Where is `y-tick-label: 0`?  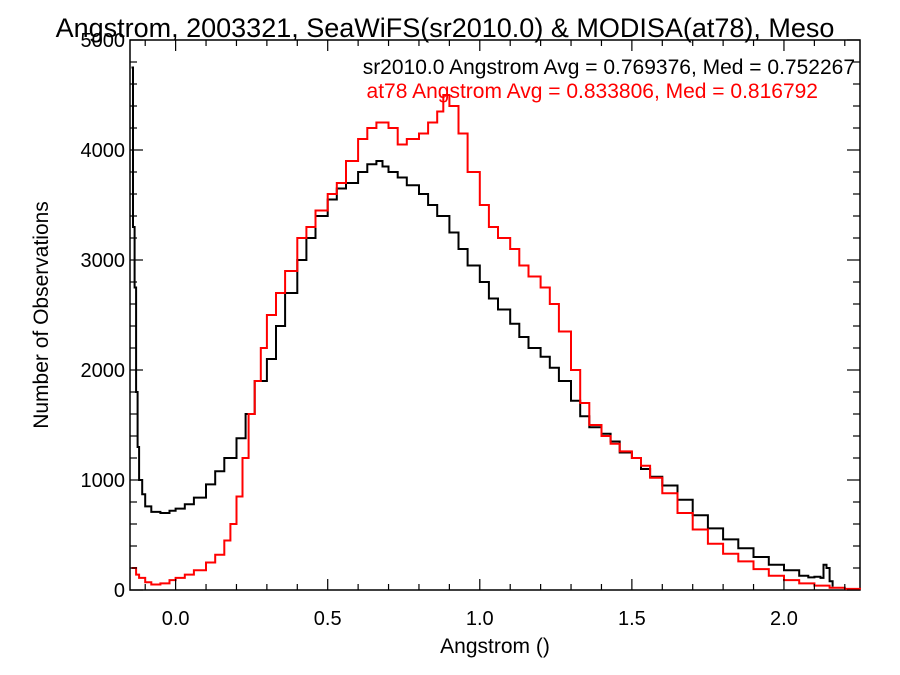 y-tick-label: 0 is located at coordinates (119, 591).